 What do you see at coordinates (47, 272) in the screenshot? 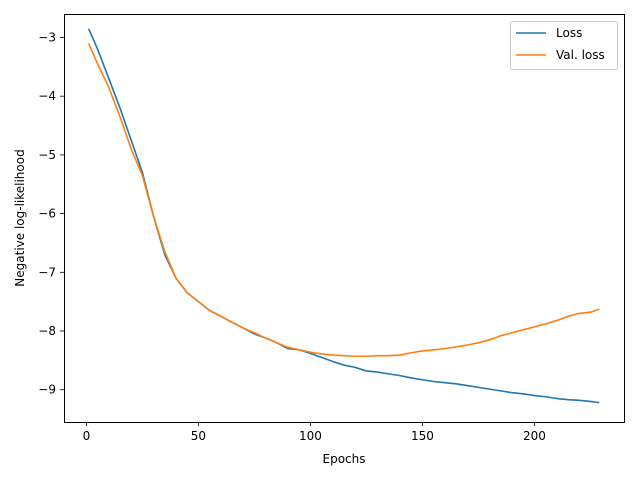
I see `y-tick-label: −7` at bounding box center [47, 272].